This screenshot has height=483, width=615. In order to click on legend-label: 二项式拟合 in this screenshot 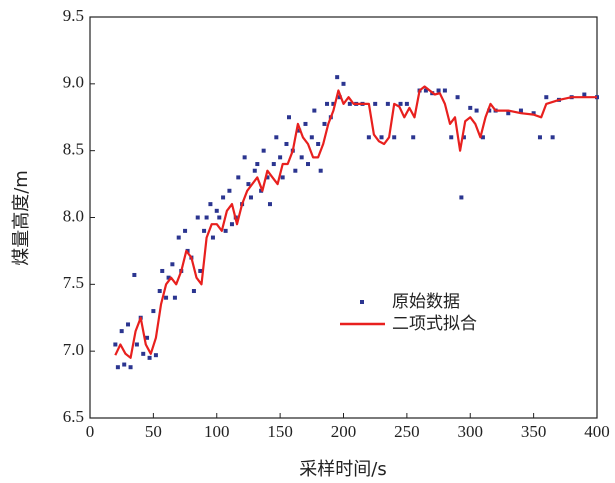, I will do `click(434, 324)`.